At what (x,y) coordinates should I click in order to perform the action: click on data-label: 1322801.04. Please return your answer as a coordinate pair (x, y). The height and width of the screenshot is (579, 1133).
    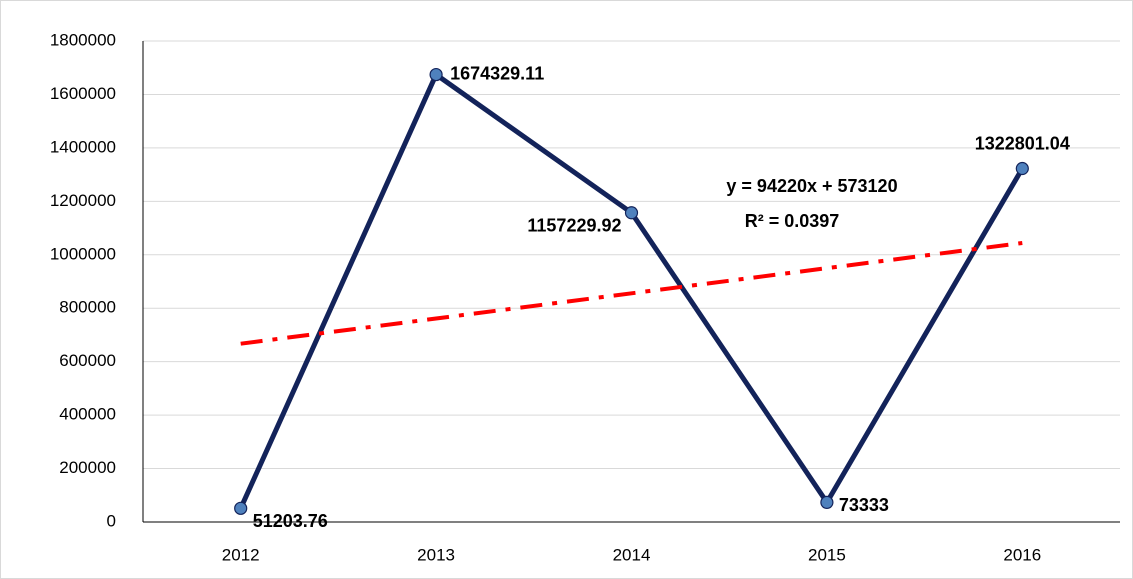
    Looking at the image, I should click on (1022, 143).